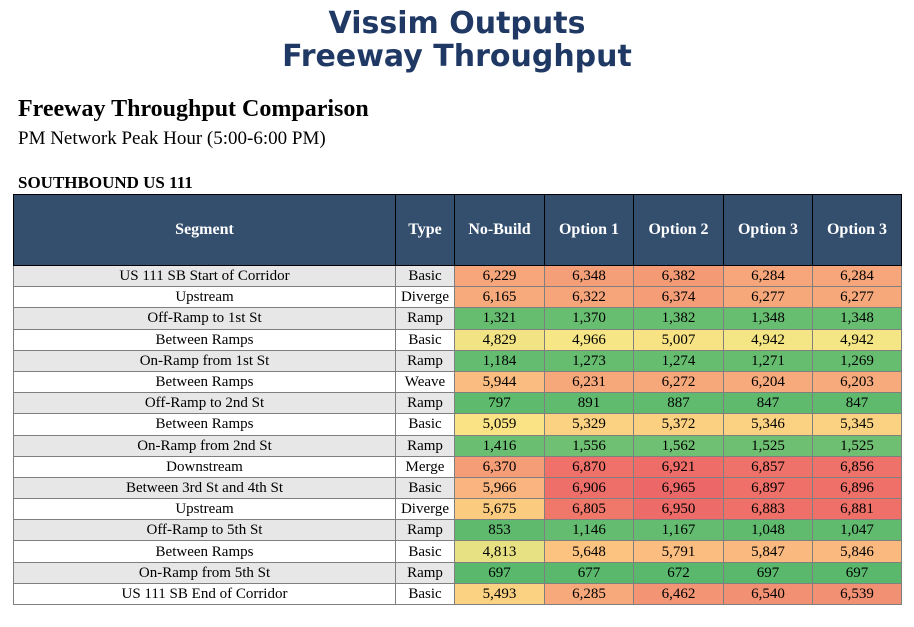 This screenshot has height=627, width=914. What do you see at coordinates (204, 230) in the screenshot?
I see `column-header-segment: Segment` at bounding box center [204, 230].